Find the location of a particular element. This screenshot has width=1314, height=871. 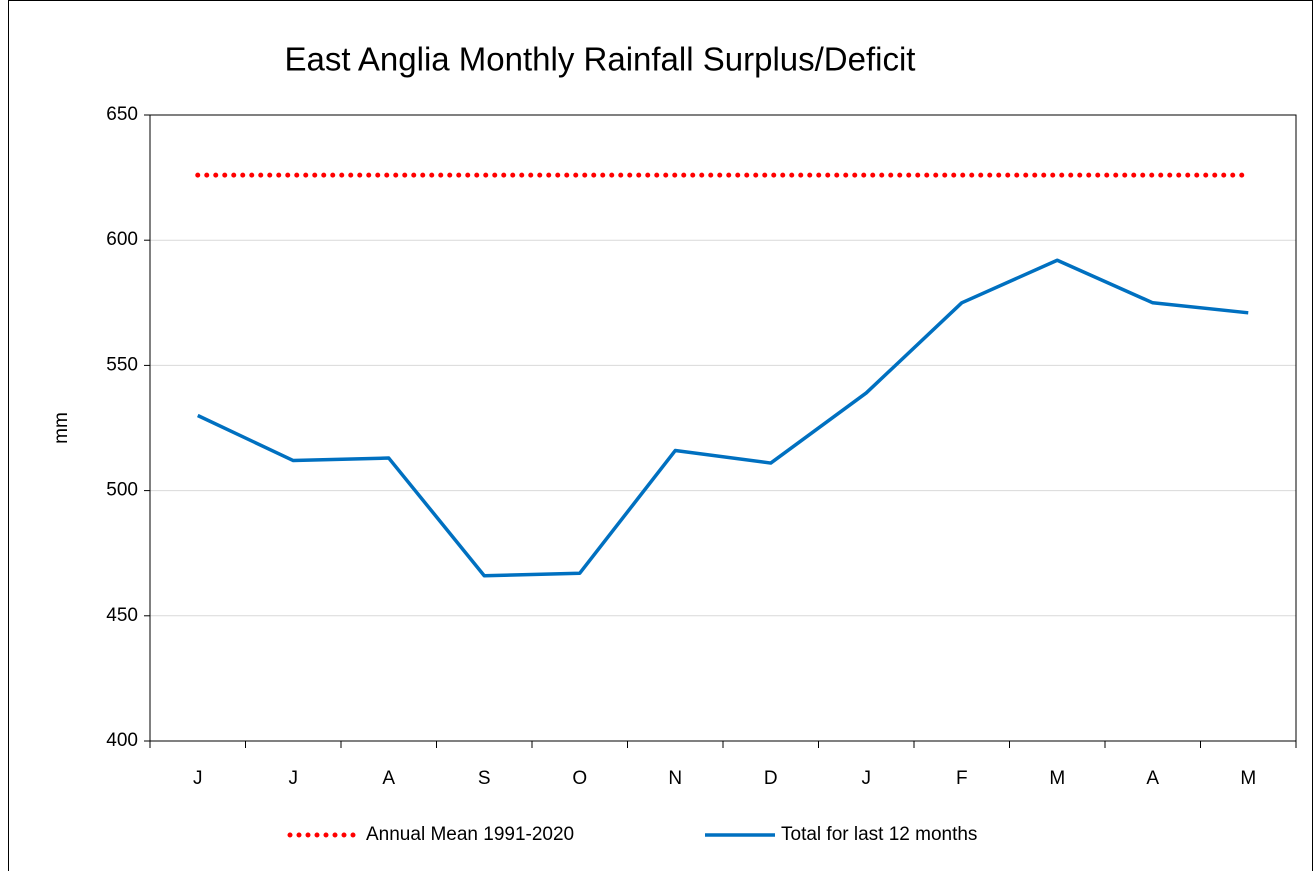

legend-label: Total for last 12 months is located at coordinates (879, 834).